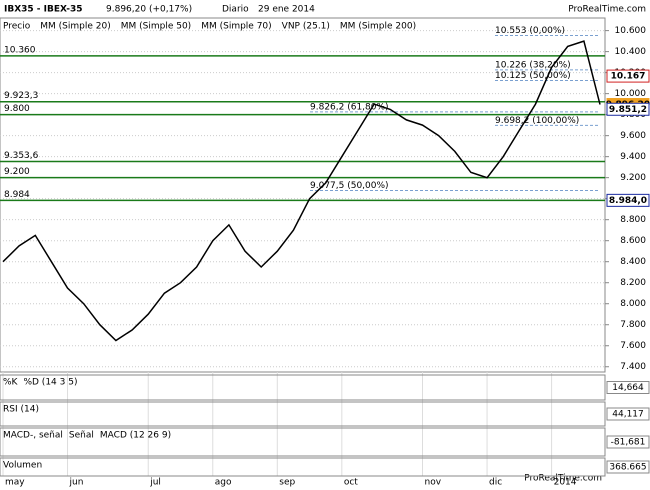 The image size is (650, 490). I want to click on x-tick-label: nov, so click(433, 483).